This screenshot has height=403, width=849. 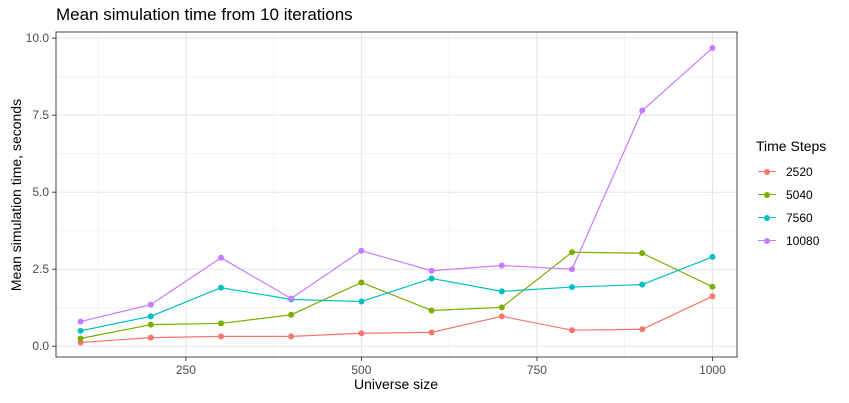 I want to click on legend-item-2520: 2520, so click(x=791, y=171).